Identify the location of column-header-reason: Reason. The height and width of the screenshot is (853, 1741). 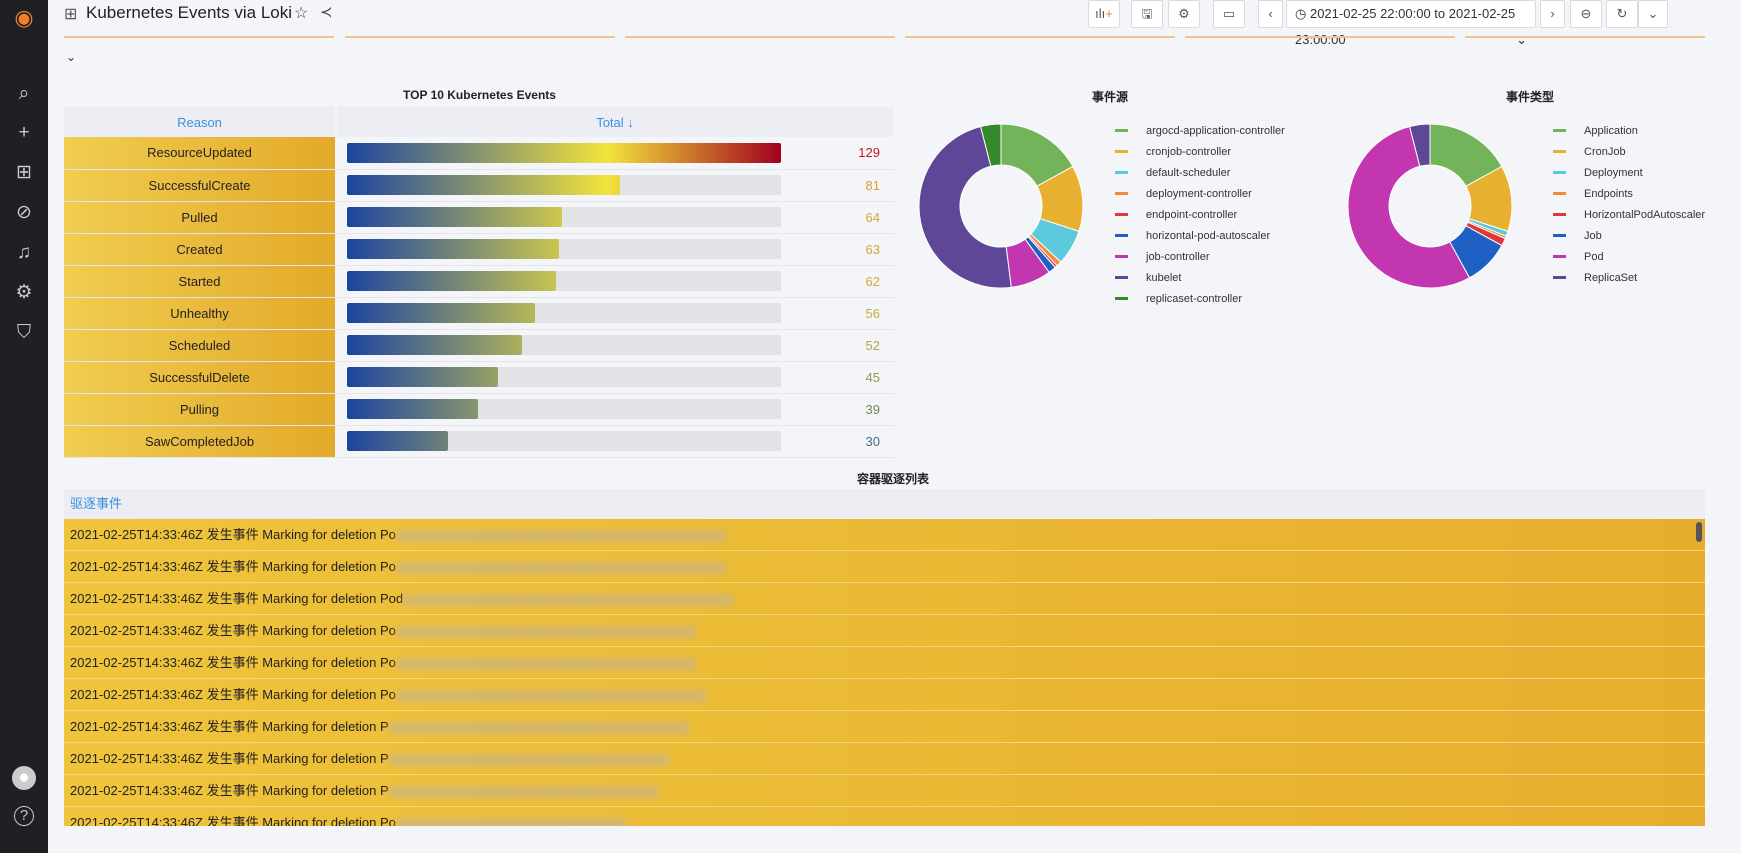
(200, 122).